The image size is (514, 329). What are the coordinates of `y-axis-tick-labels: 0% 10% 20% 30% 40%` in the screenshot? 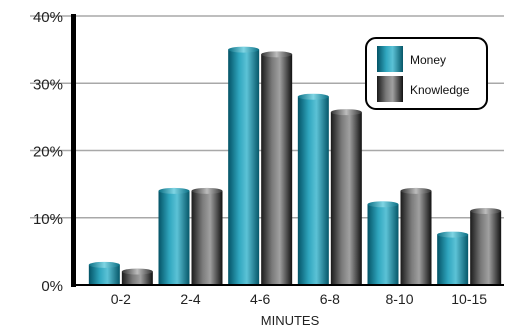 It's located at (48, 152).